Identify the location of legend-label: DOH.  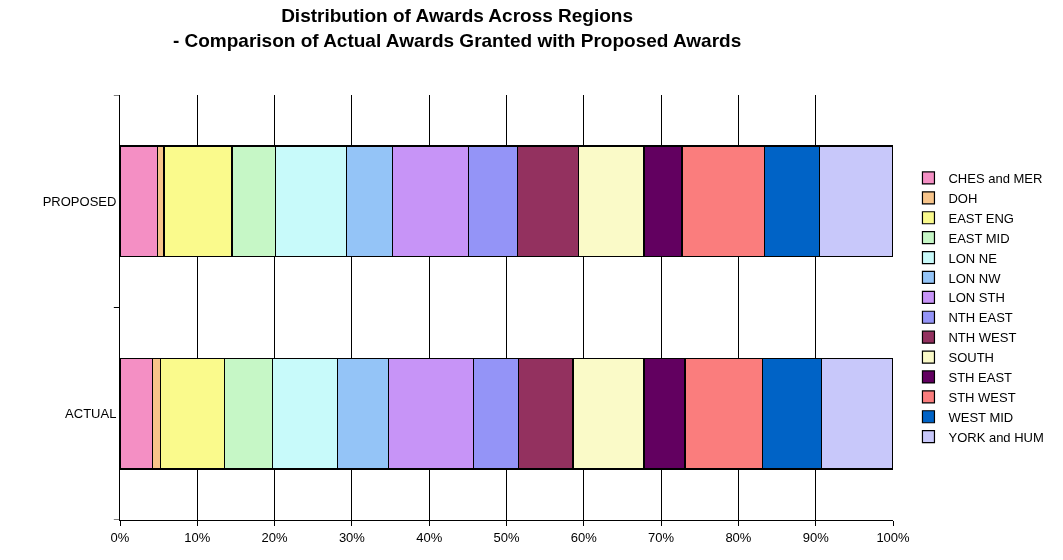
(963, 198).